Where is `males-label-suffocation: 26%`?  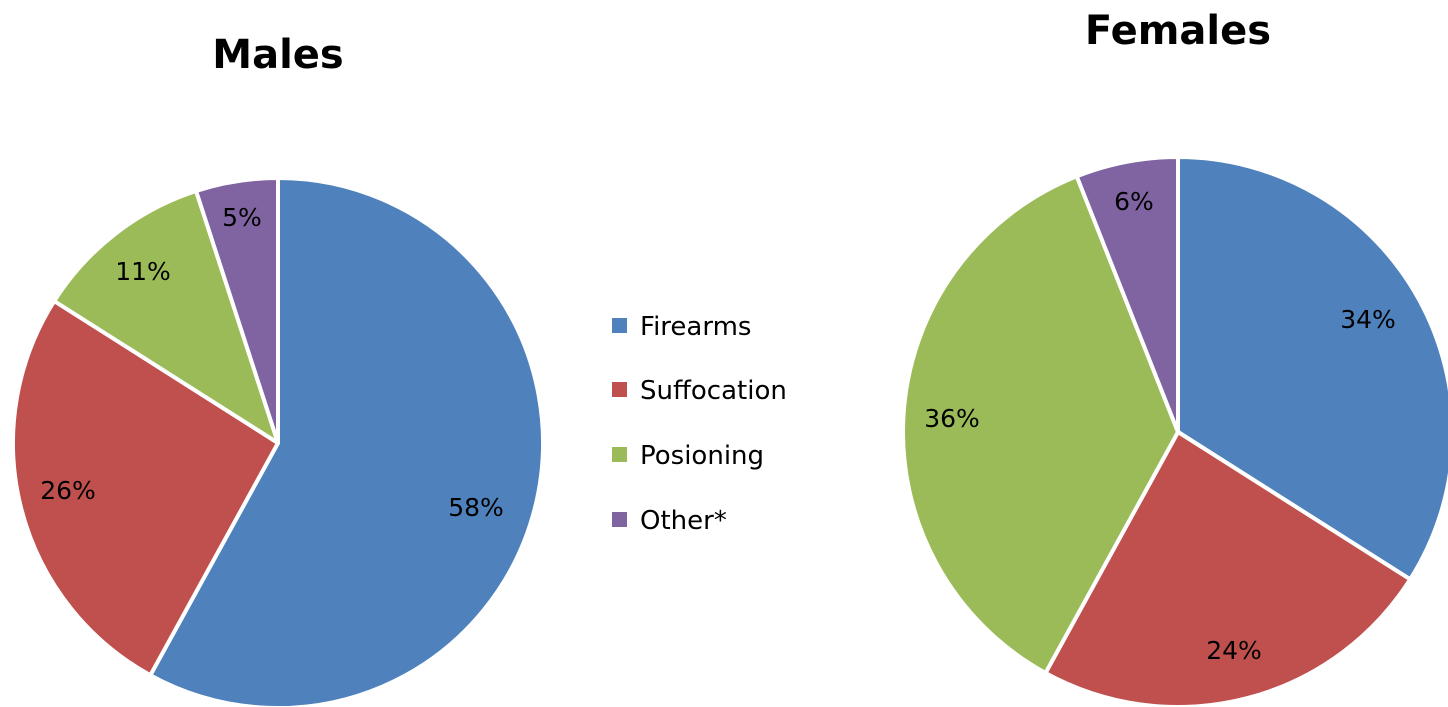 males-label-suffocation: 26% is located at coordinates (68, 490).